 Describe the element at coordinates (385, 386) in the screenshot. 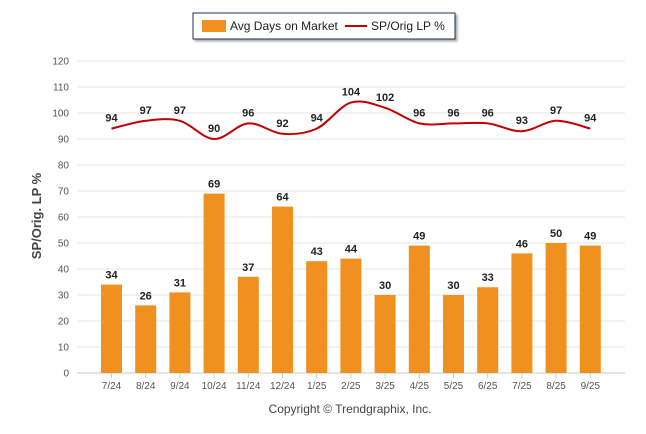

I see `x-tick-label: 3/25` at that location.